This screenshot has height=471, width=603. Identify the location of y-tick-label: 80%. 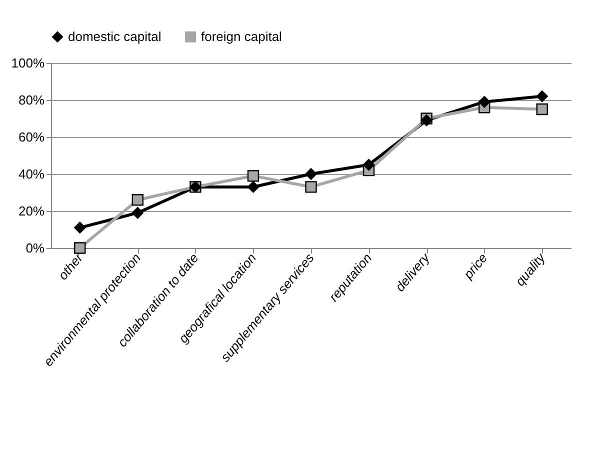
(31, 100).